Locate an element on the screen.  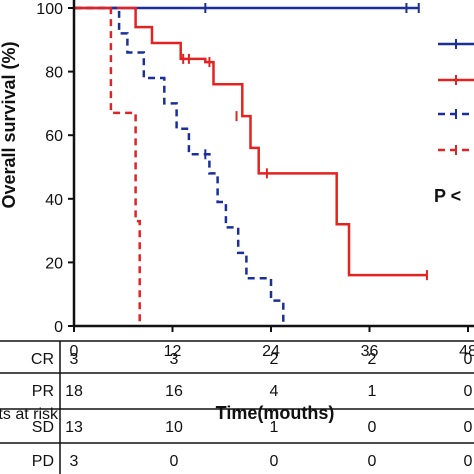
p-value-text: P < is located at coordinates (447, 196).